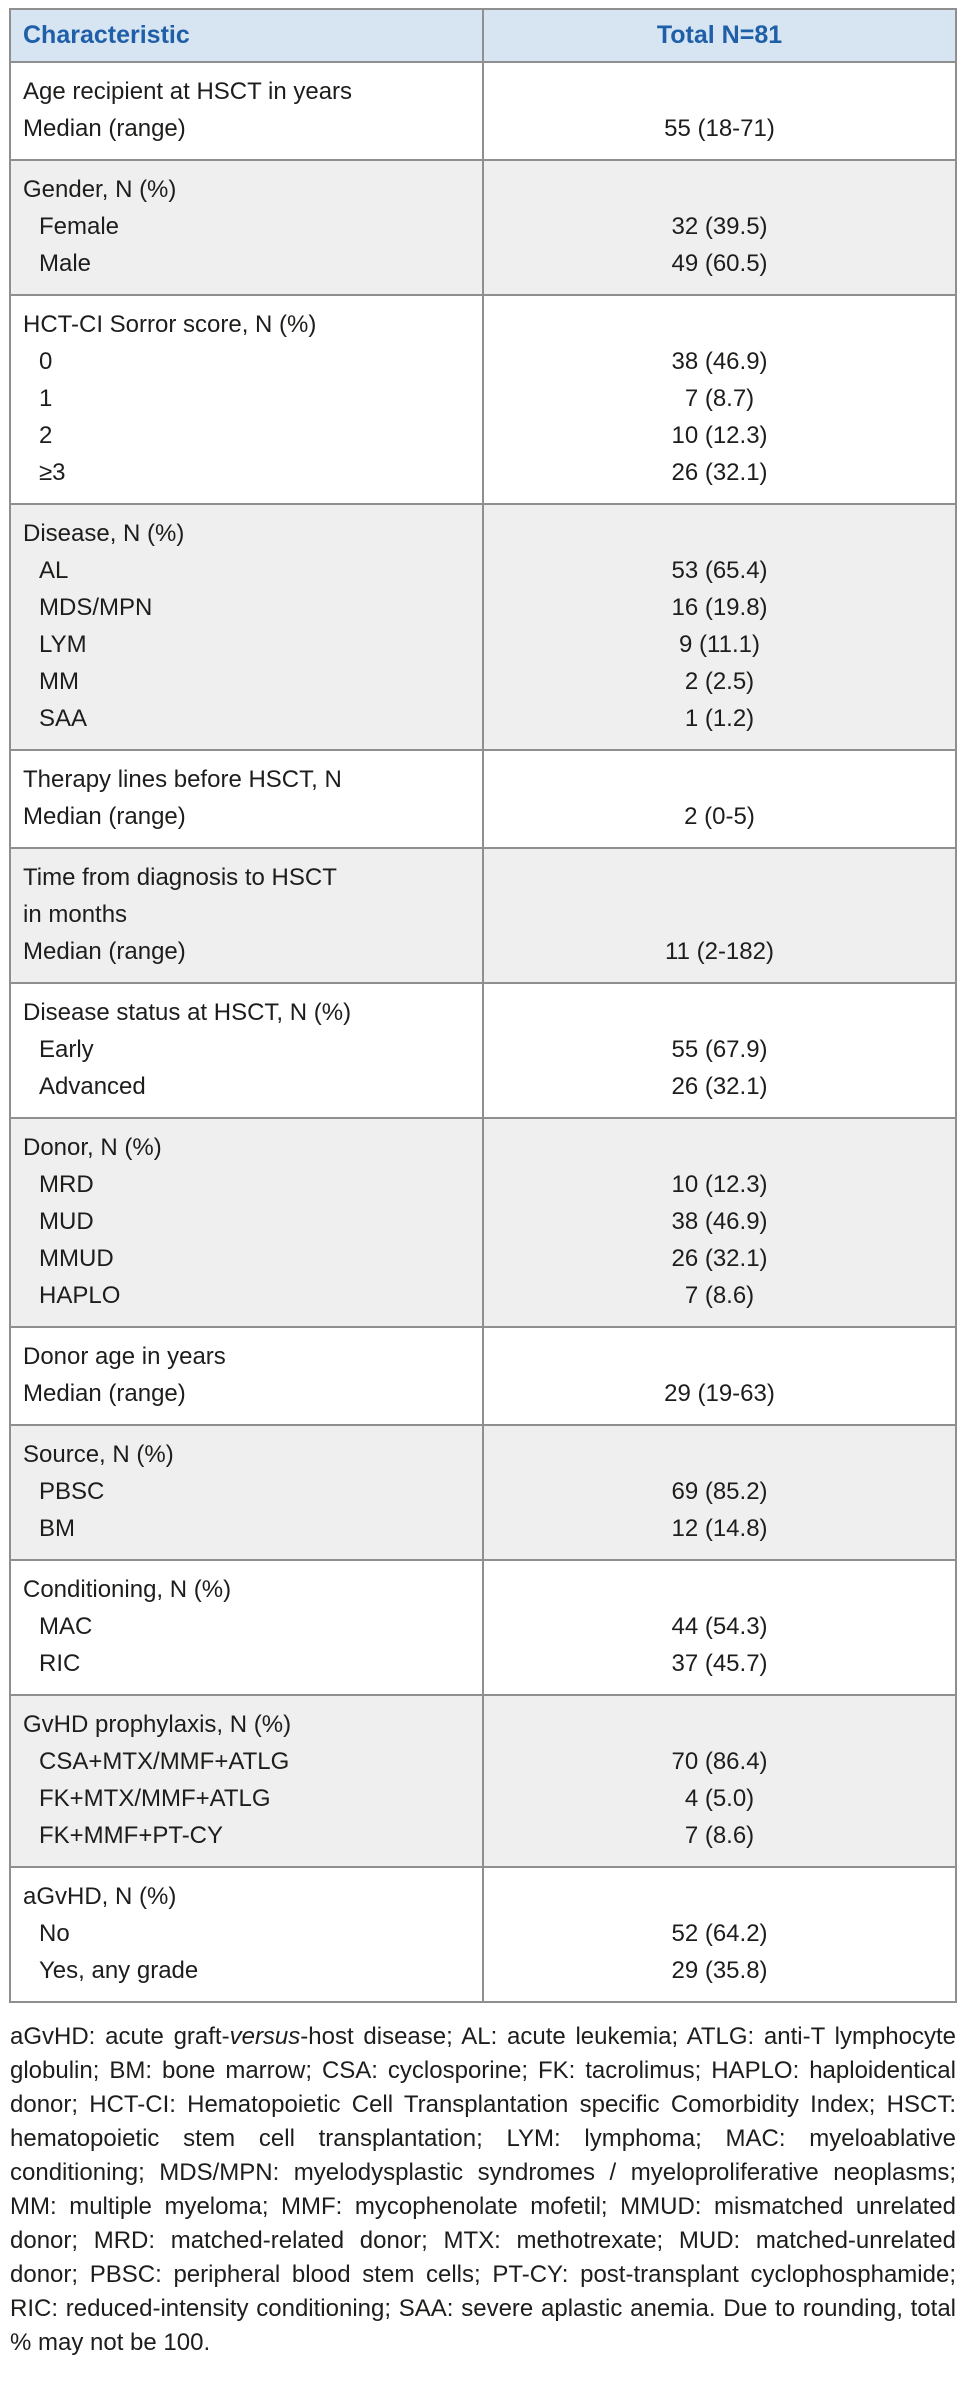  Describe the element at coordinates (72, 1491) in the screenshot. I see `characteristic-label: PBSC` at that location.